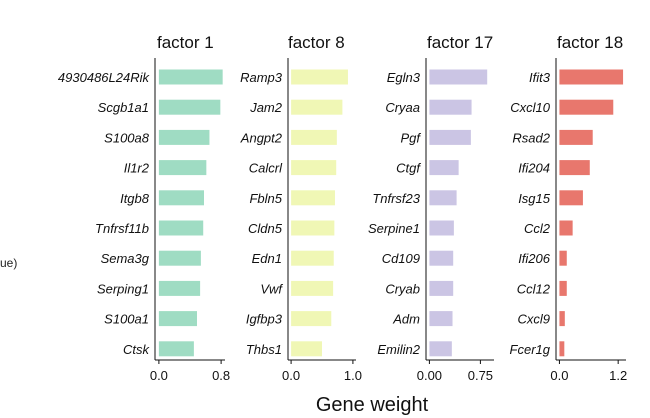 The height and width of the screenshot is (418, 650). What do you see at coordinates (123, 288) in the screenshot?
I see `gene-label: Serping1` at bounding box center [123, 288].